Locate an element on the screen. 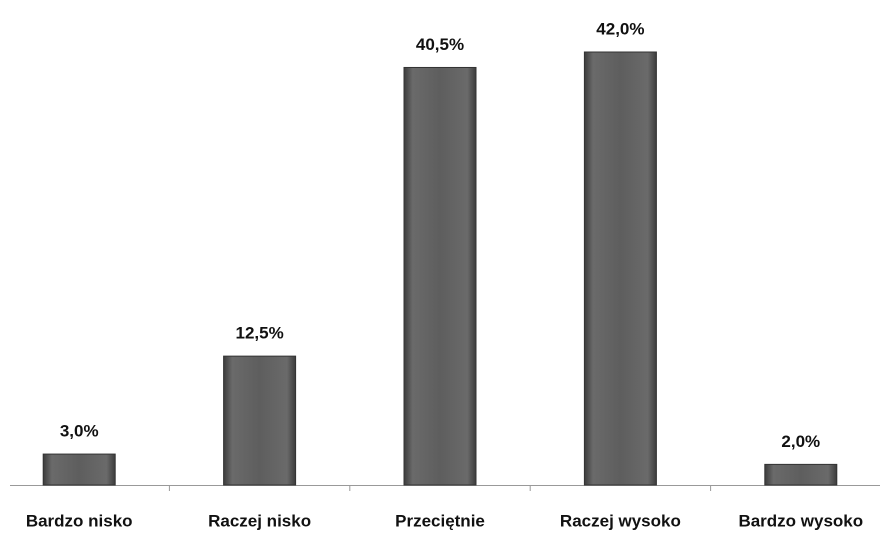 This screenshot has height=536, width=885. x-tick-label: Bardzo wysoko is located at coordinates (800, 520).